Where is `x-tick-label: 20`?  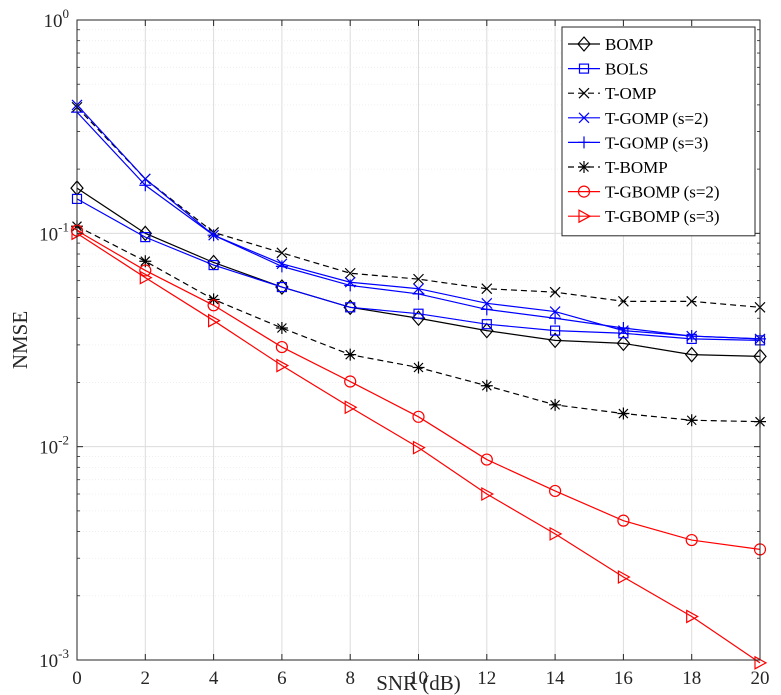 x-tick-label: 20 is located at coordinates (760, 678).